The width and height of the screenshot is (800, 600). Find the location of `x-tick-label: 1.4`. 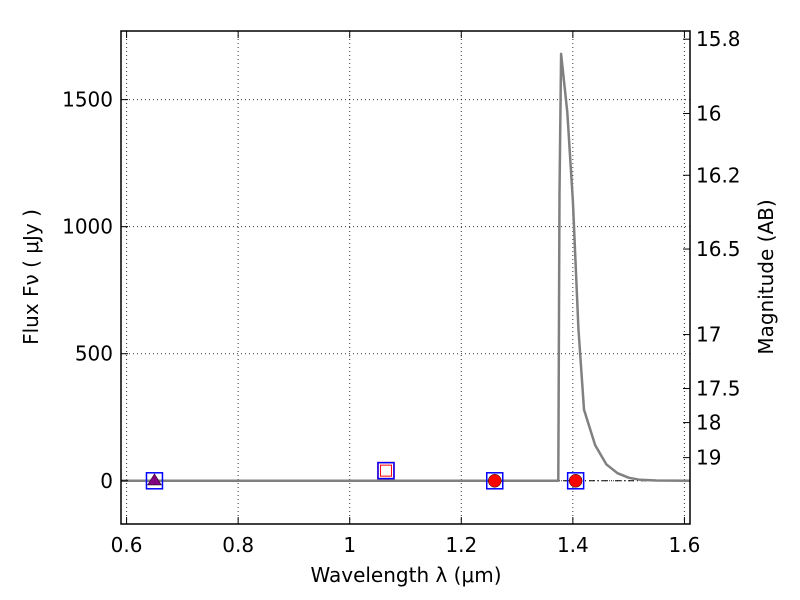

x-tick-label: 1.4 is located at coordinates (573, 545).